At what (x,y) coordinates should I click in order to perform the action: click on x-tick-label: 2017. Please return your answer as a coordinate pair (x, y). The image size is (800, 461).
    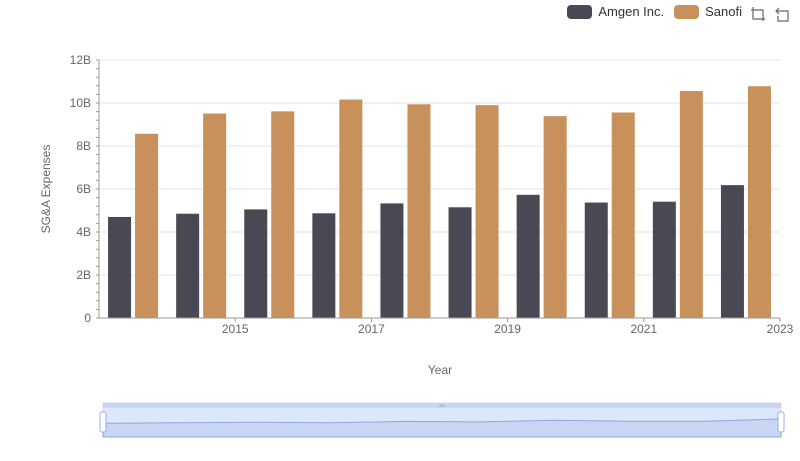
    Looking at the image, I should click on (371, 329).